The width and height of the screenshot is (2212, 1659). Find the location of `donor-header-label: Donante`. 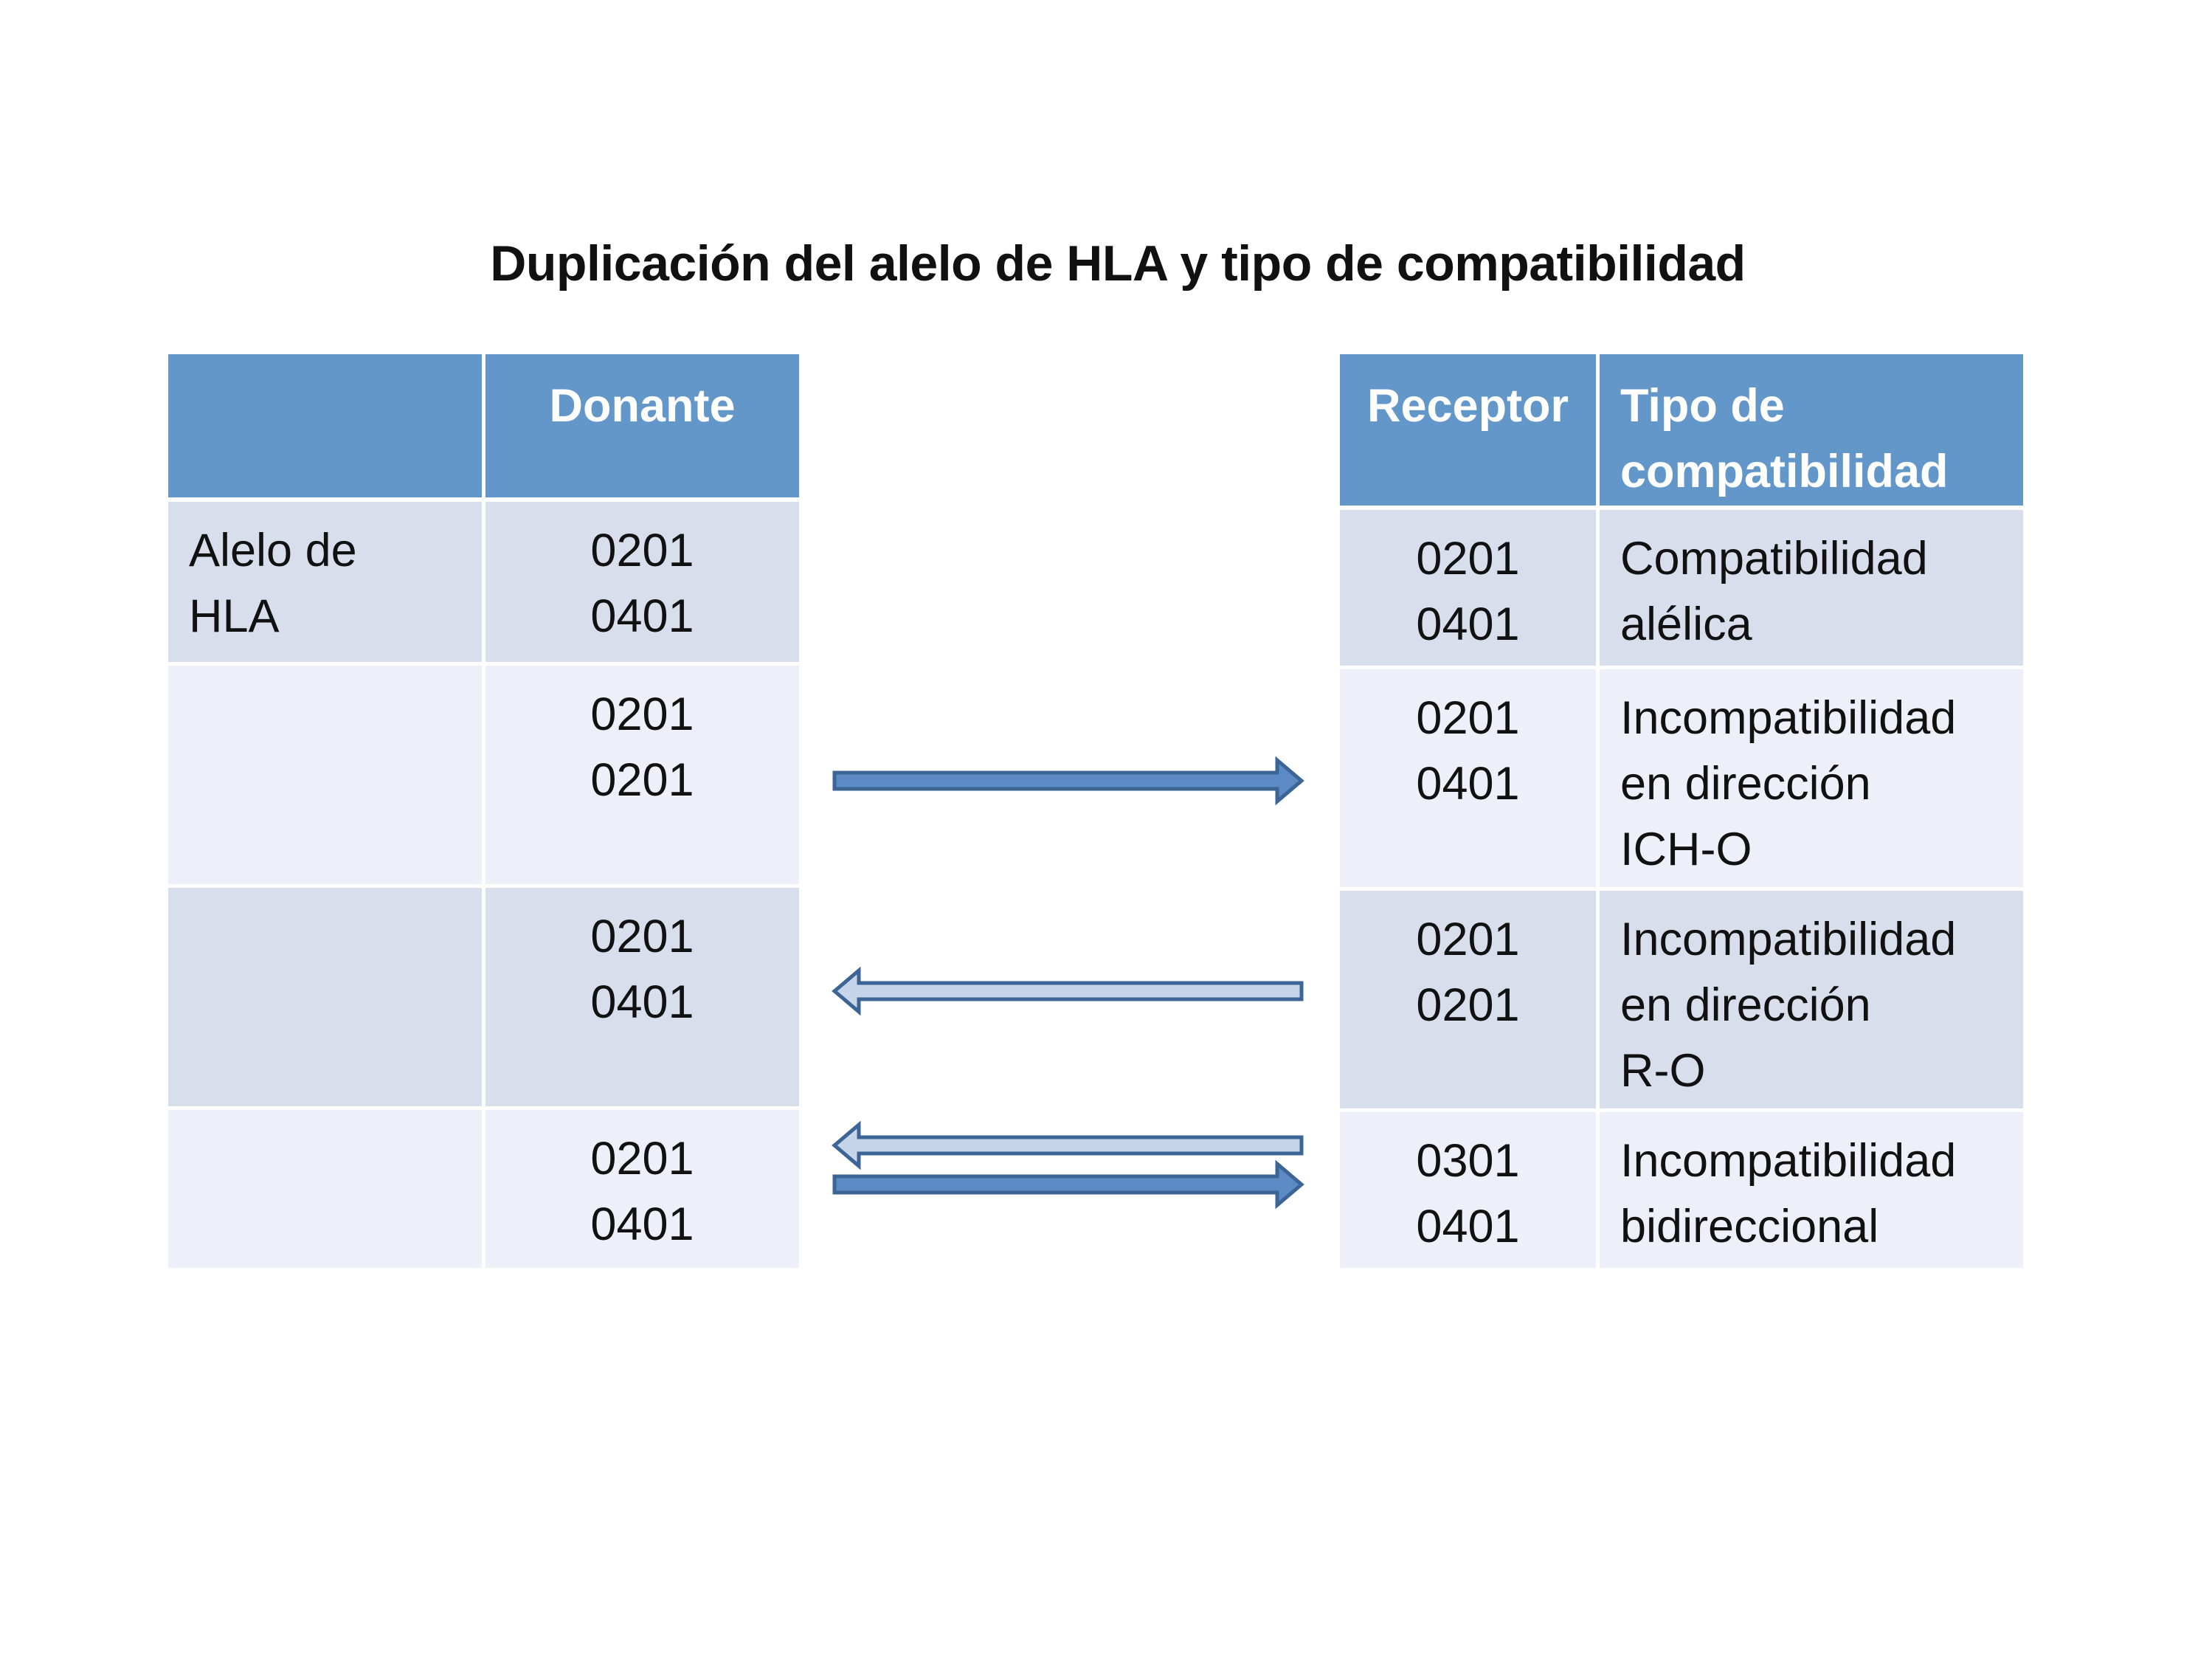

donor-header-label: Donante is located at coordinates (642, 406).